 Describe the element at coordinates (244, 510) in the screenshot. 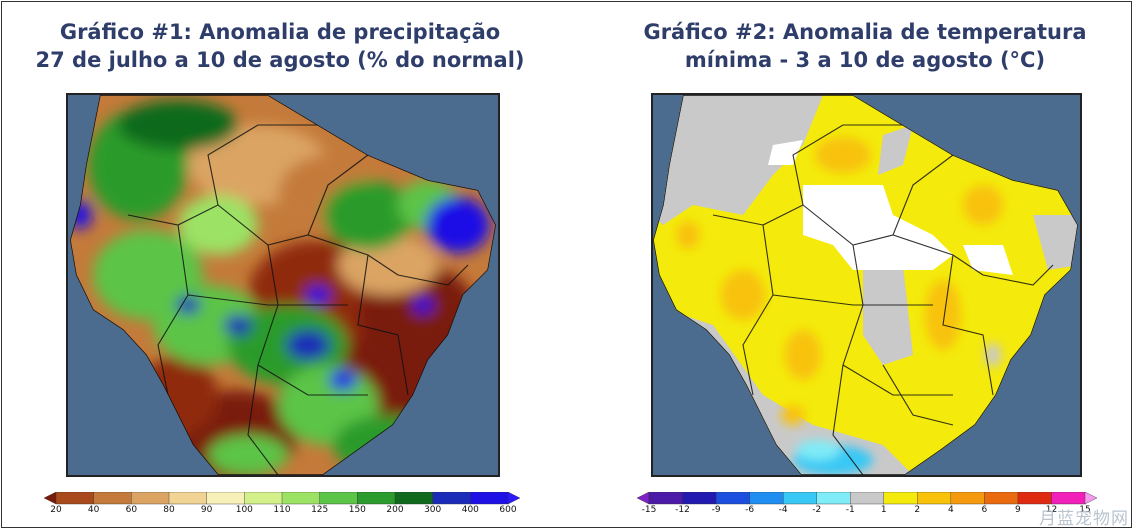

I see `precipitation-colorbar-label: 100` at that location.